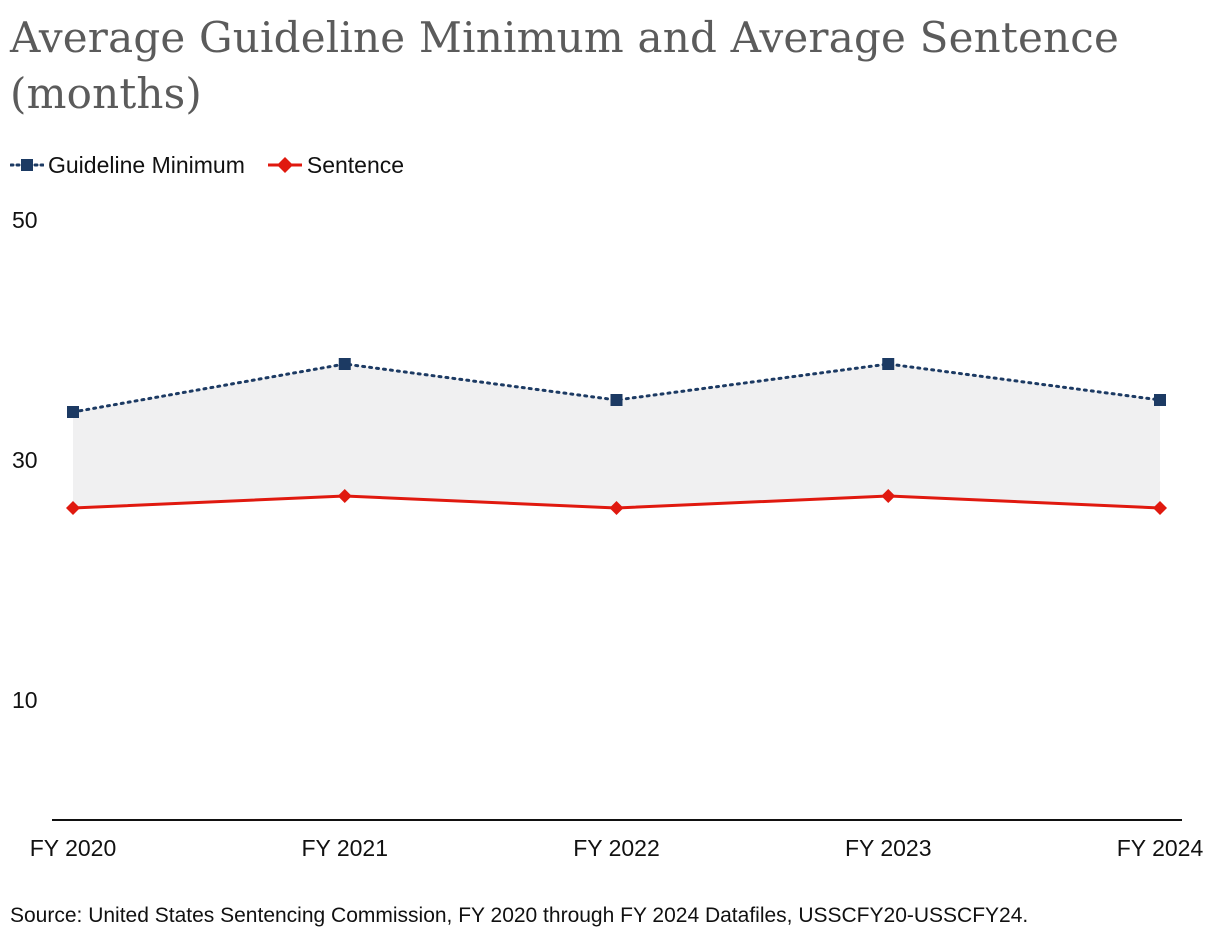 This screenshot has height=946, width=1220. Describe the element at coordinates (73, 508) in the screenshot. I see `point-sentence-fy-2020` at that location.